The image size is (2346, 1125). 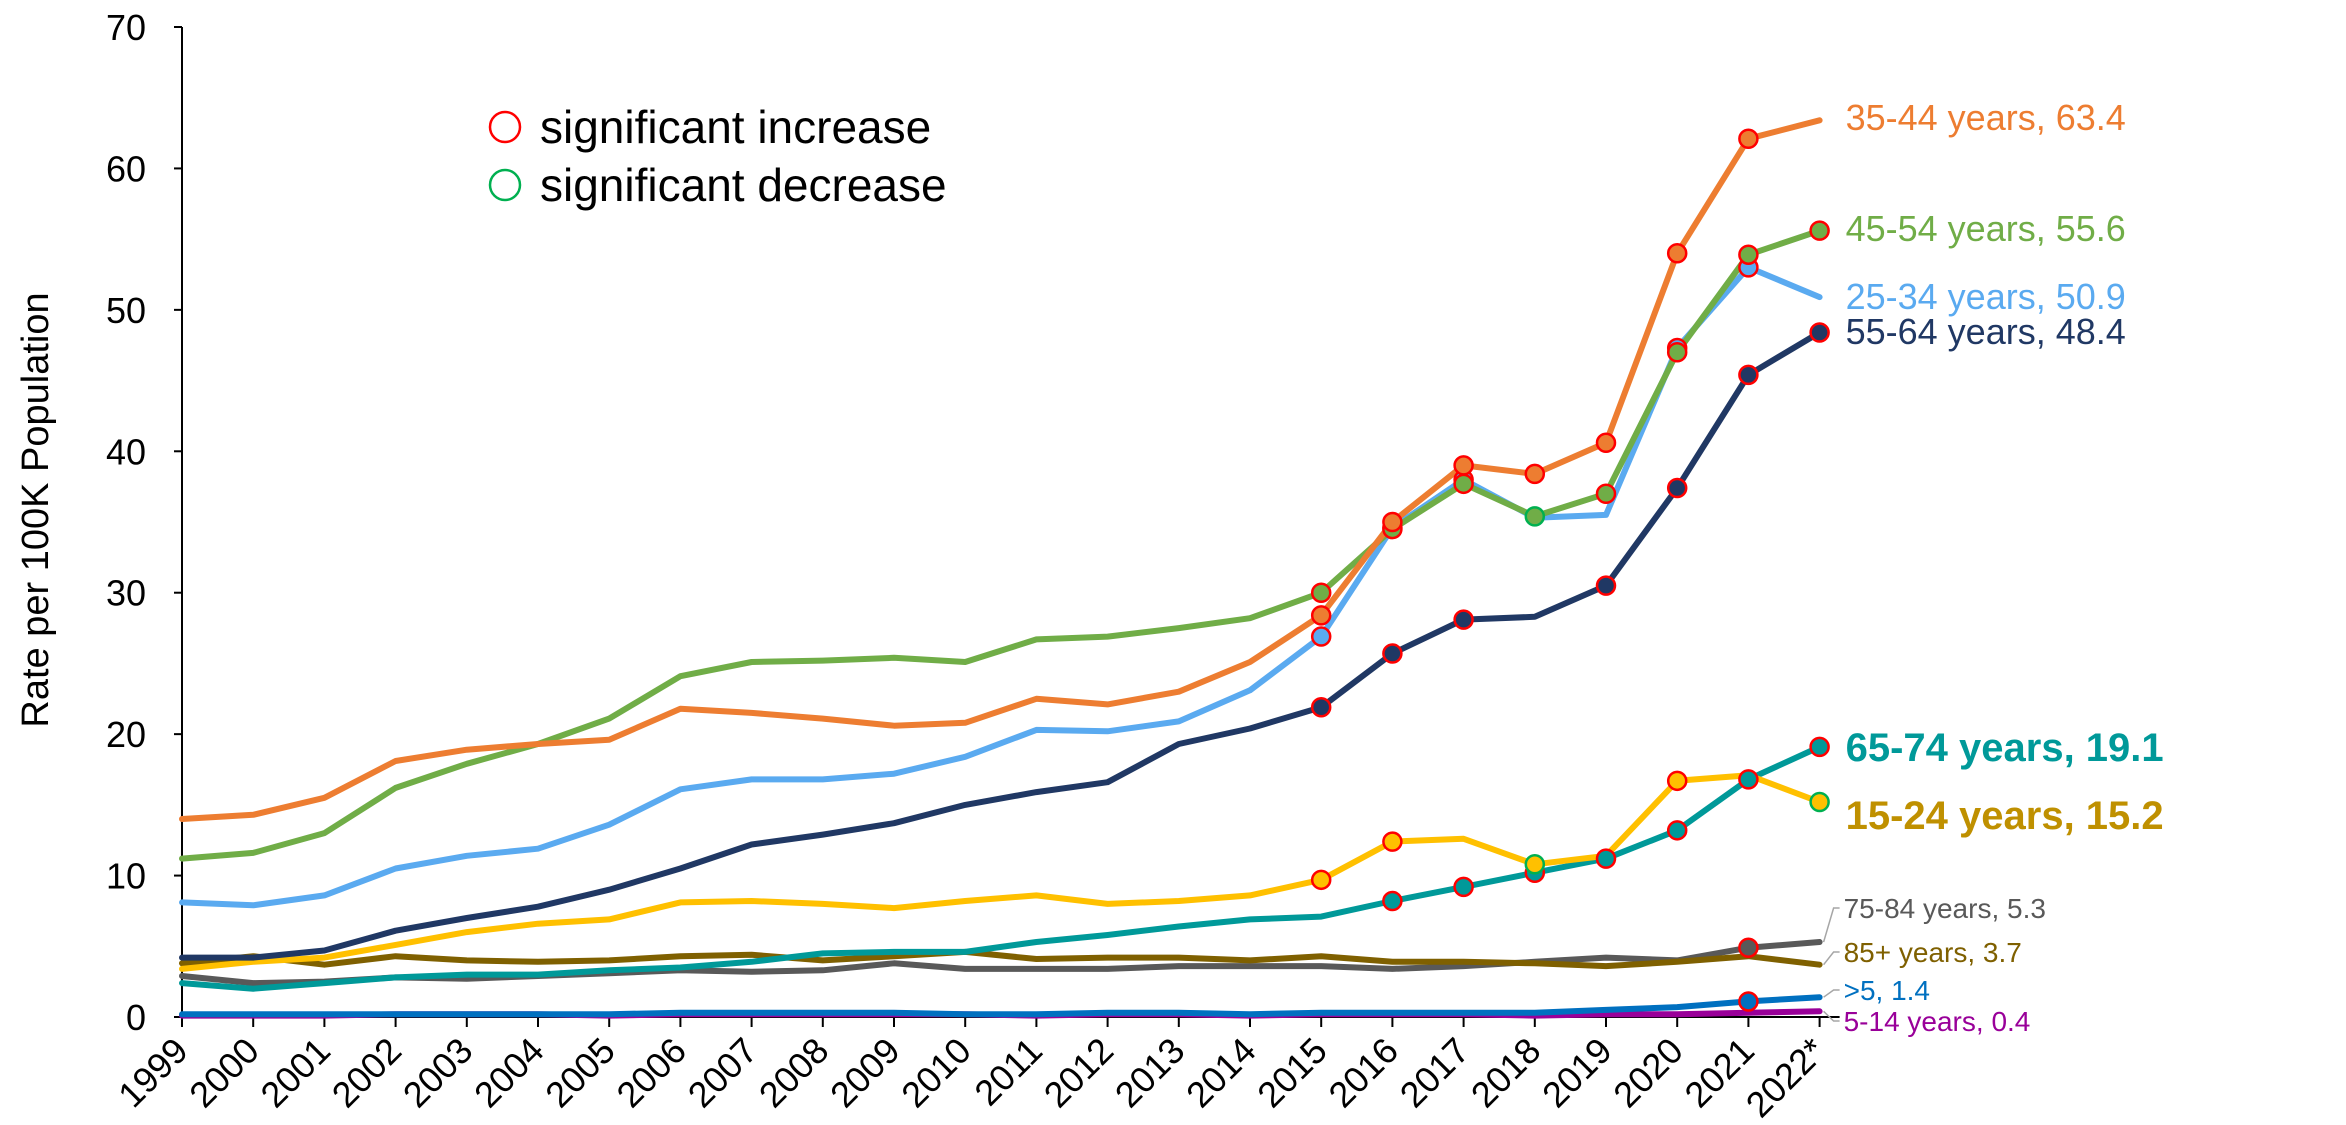 What do you see at coordinates (1986, 228) in the screenshot?
I see `series-end-label: 45-54 years, 55.6` at bounding box center [1986, 228].